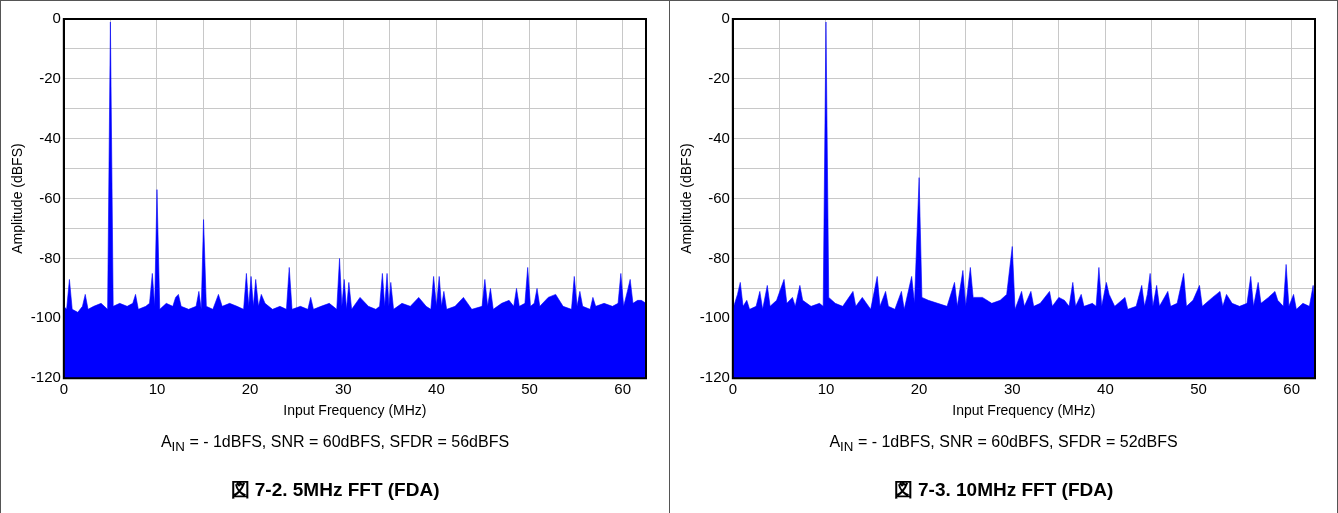  What do you see at coordinates (1003, 490) in the screenshot?
I see `text: 図 7-3. 10MHz FFT (FDA)` at bounding box center [1003, 490].